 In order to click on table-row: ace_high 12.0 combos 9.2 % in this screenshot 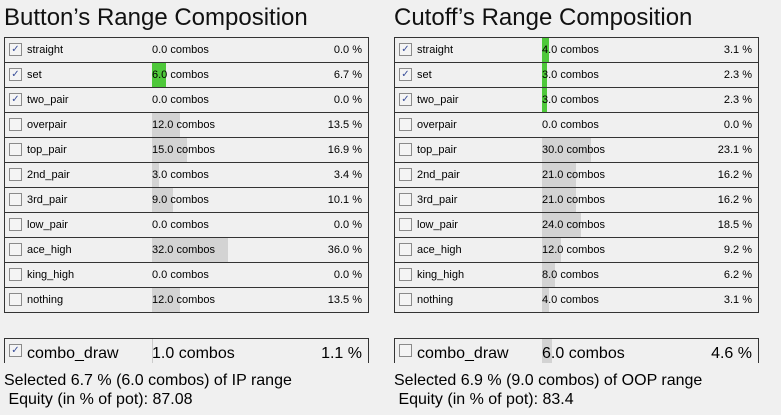, I will do `click(576, 250)`.